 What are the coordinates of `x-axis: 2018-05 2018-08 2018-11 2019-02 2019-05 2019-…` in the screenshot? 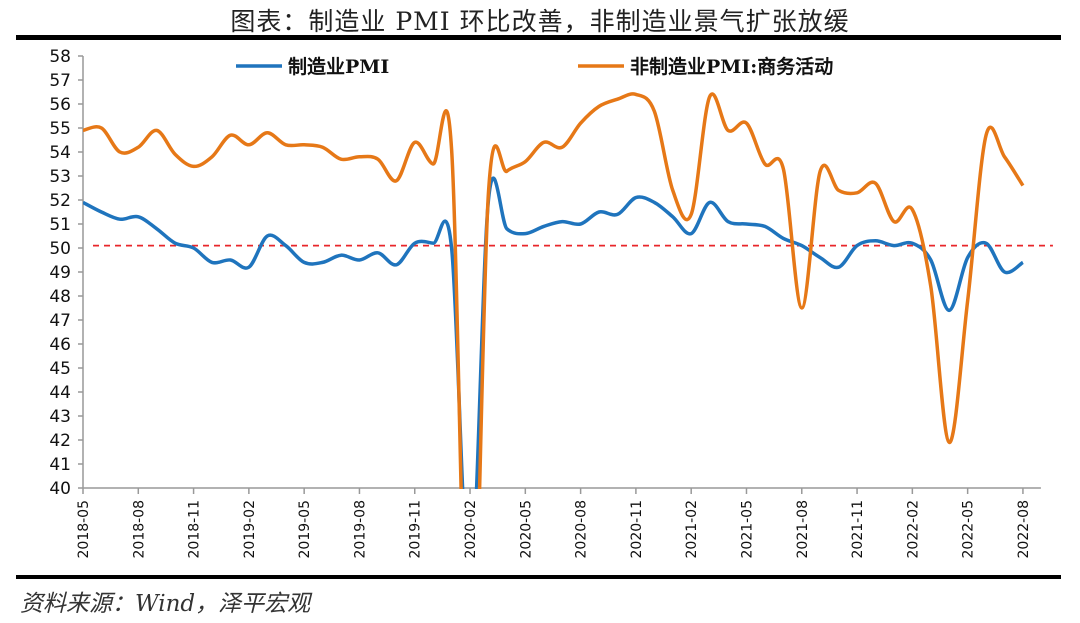 It's located at (558, 523).